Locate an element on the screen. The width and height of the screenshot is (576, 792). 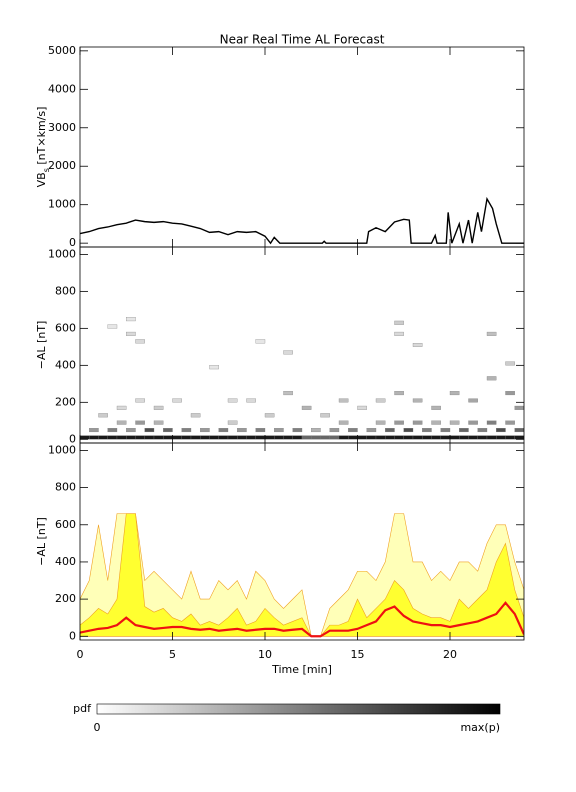
y-tick-label: 600 is located at coordinates (65, 327).